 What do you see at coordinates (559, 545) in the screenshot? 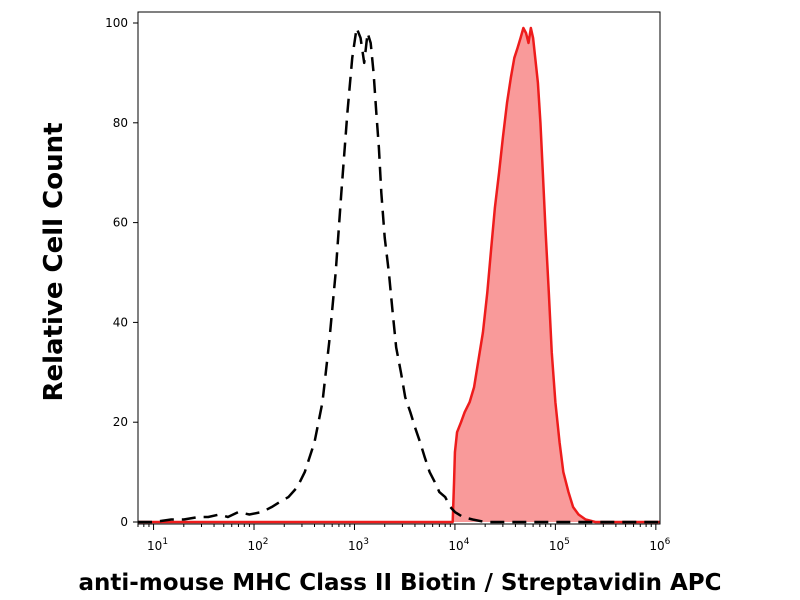
I see `x-tick-label: 10⁵` at bounding box center [559, 545].